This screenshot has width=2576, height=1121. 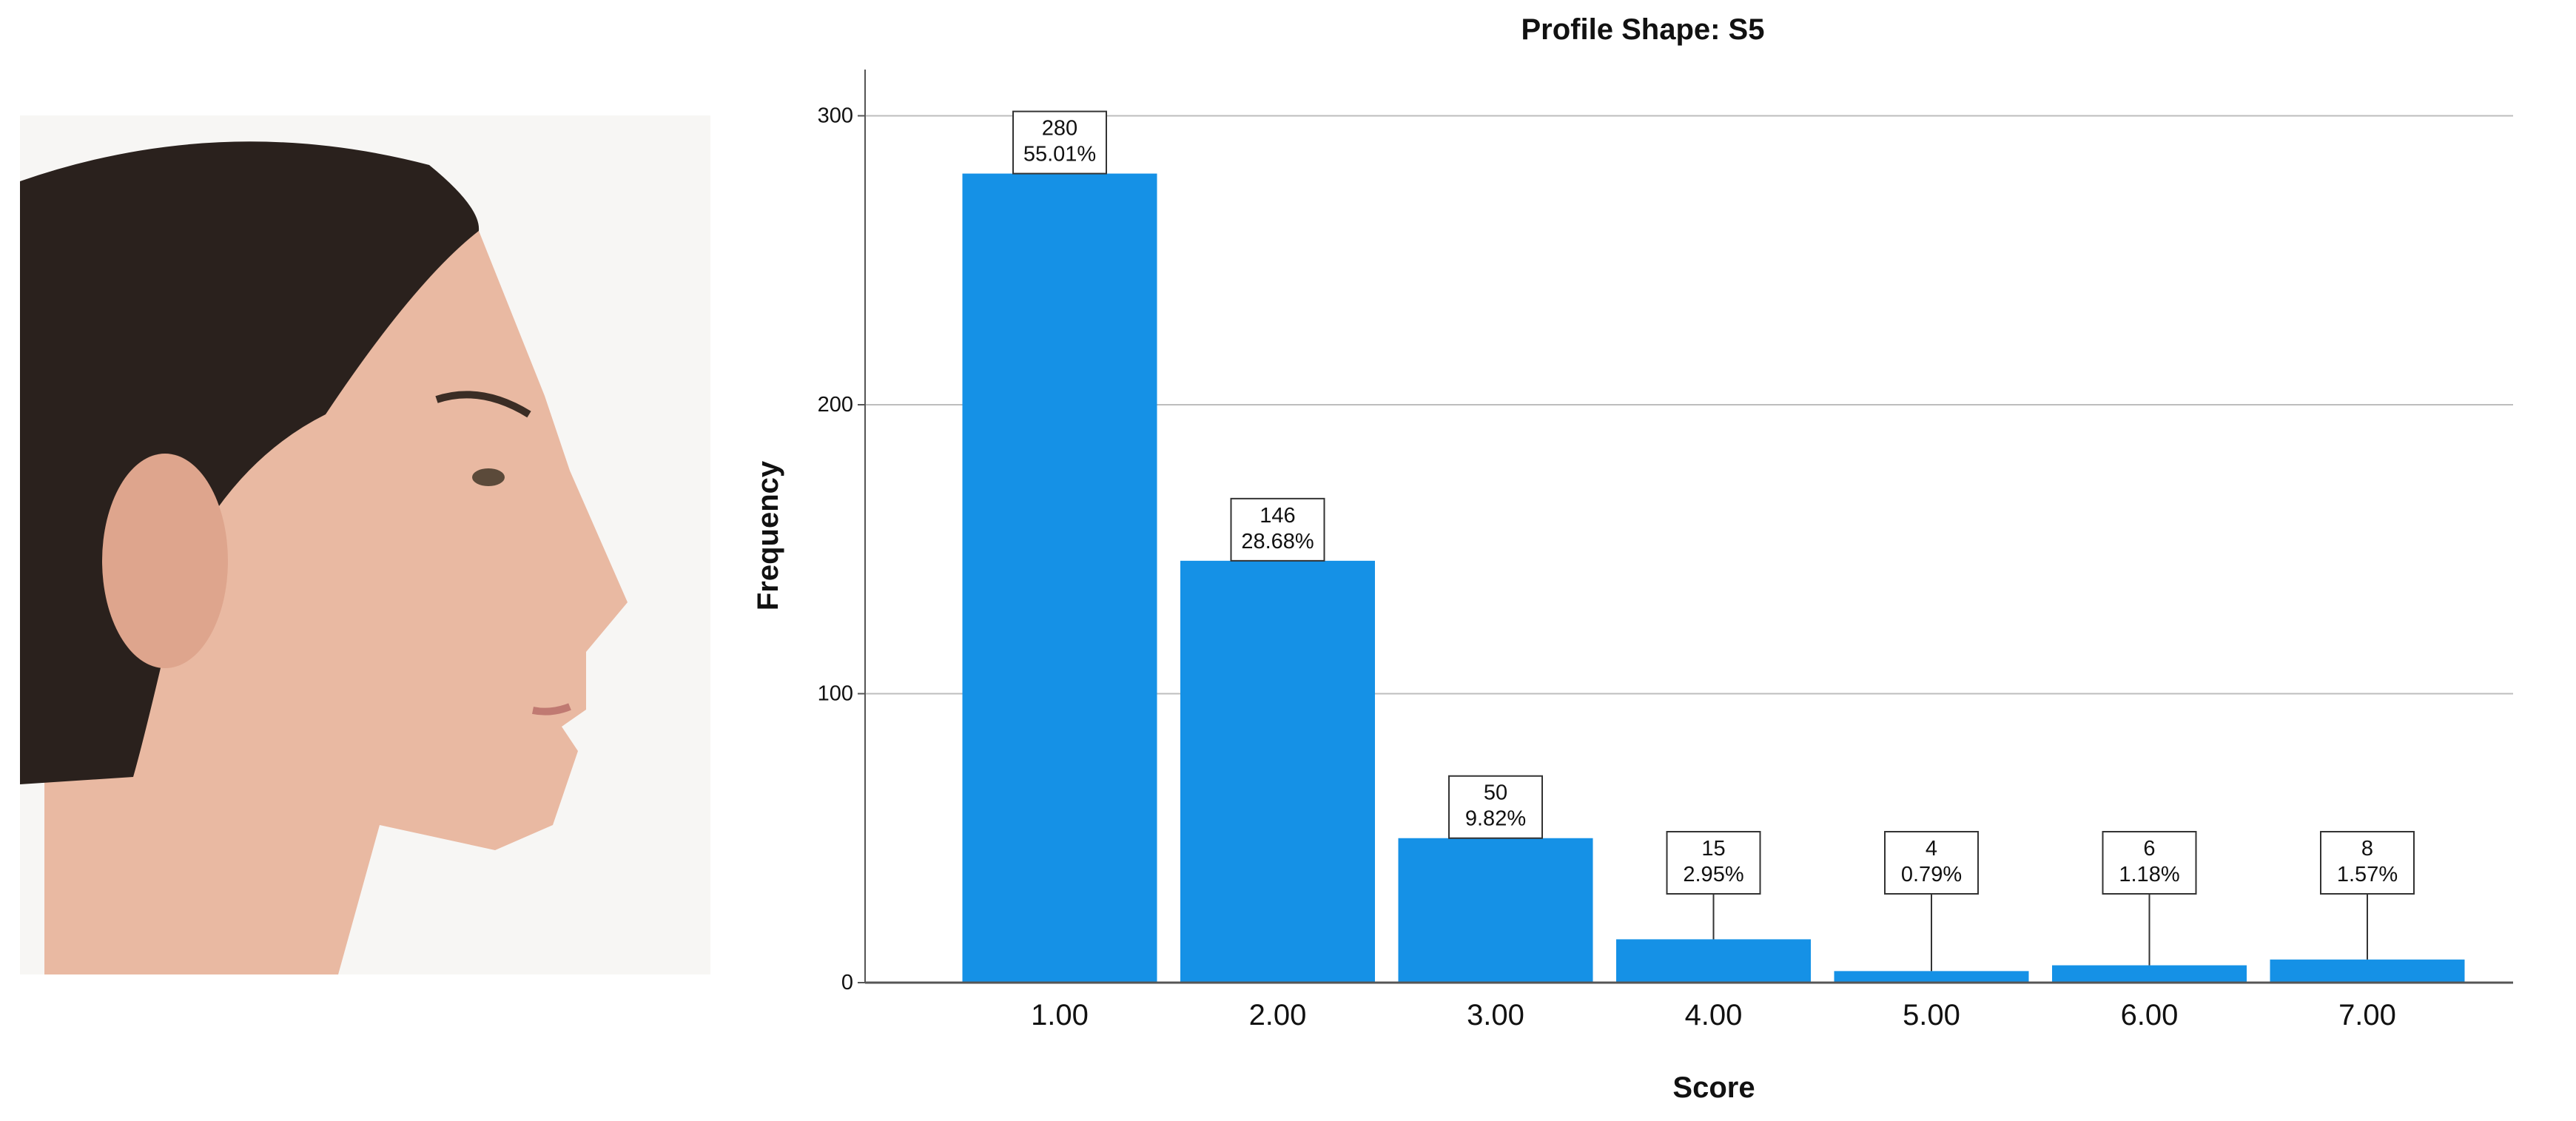 What do you see at coordinates (483, 404) in the screenshot?
I see `eyebrow` at bounding box center [483, 404].